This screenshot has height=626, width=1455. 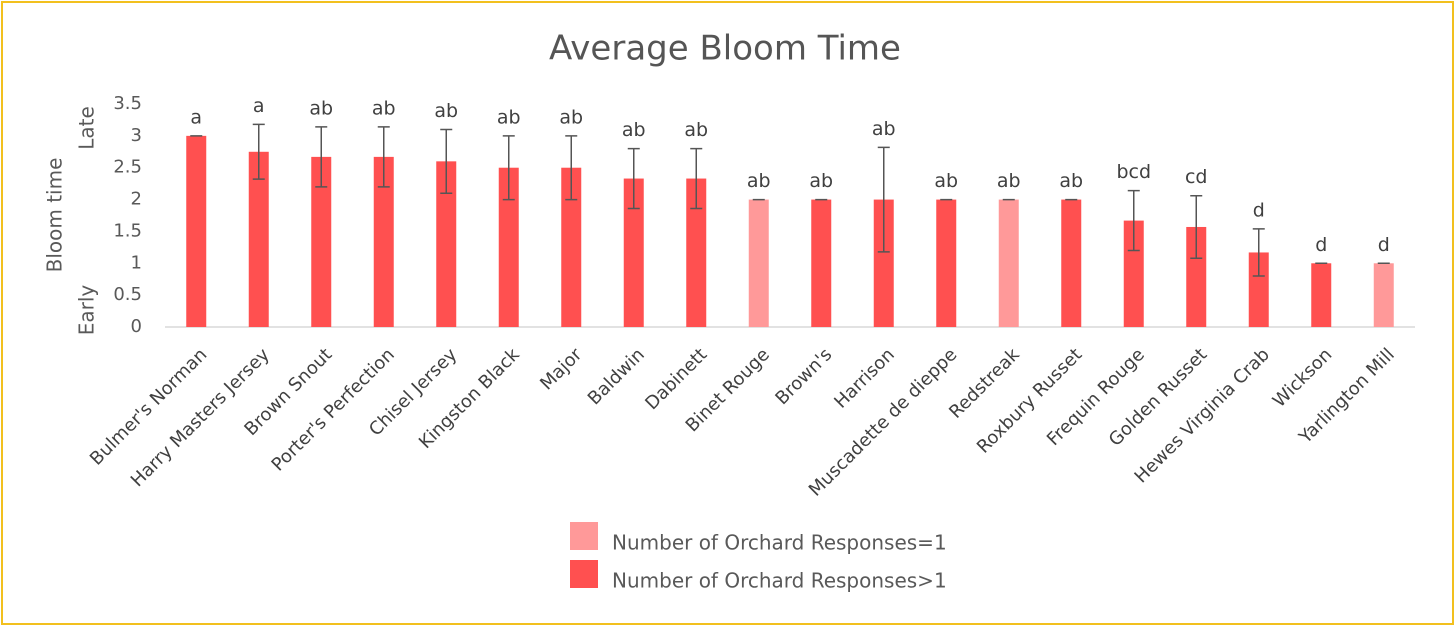 I want to click on y-tick-label: 0.5, so click(x=127, y=294).